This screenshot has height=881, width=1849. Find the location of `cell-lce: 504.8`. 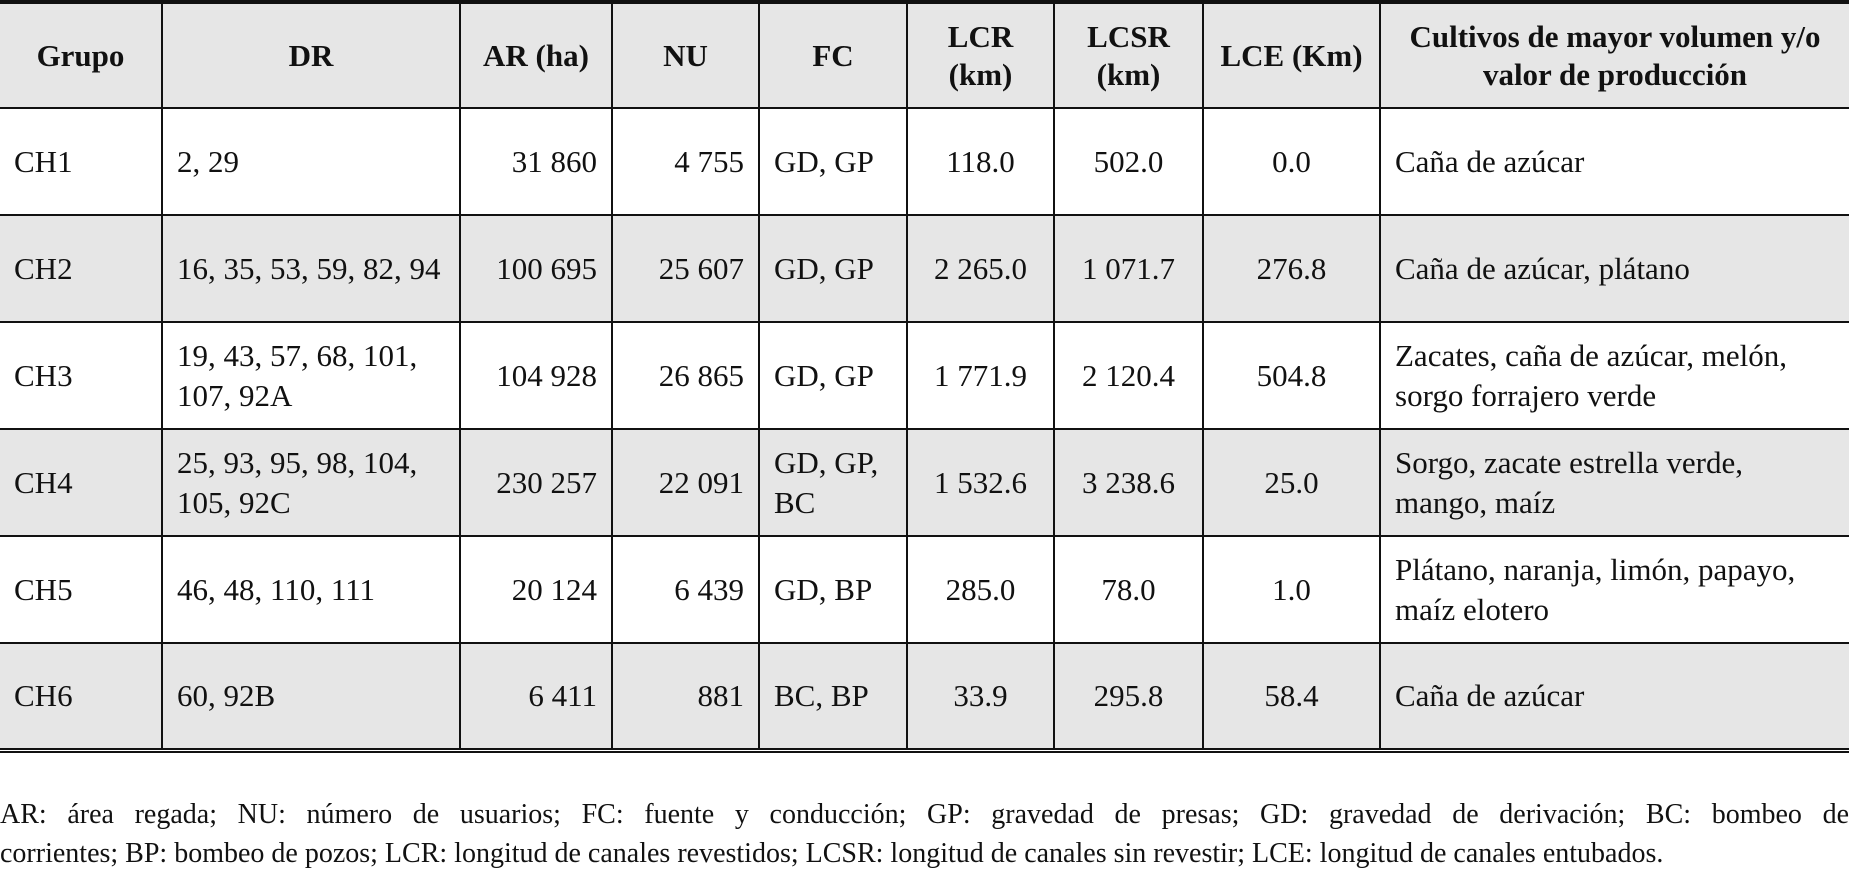

cell-lce: 504.8 is located at coordinates (1291, 375).